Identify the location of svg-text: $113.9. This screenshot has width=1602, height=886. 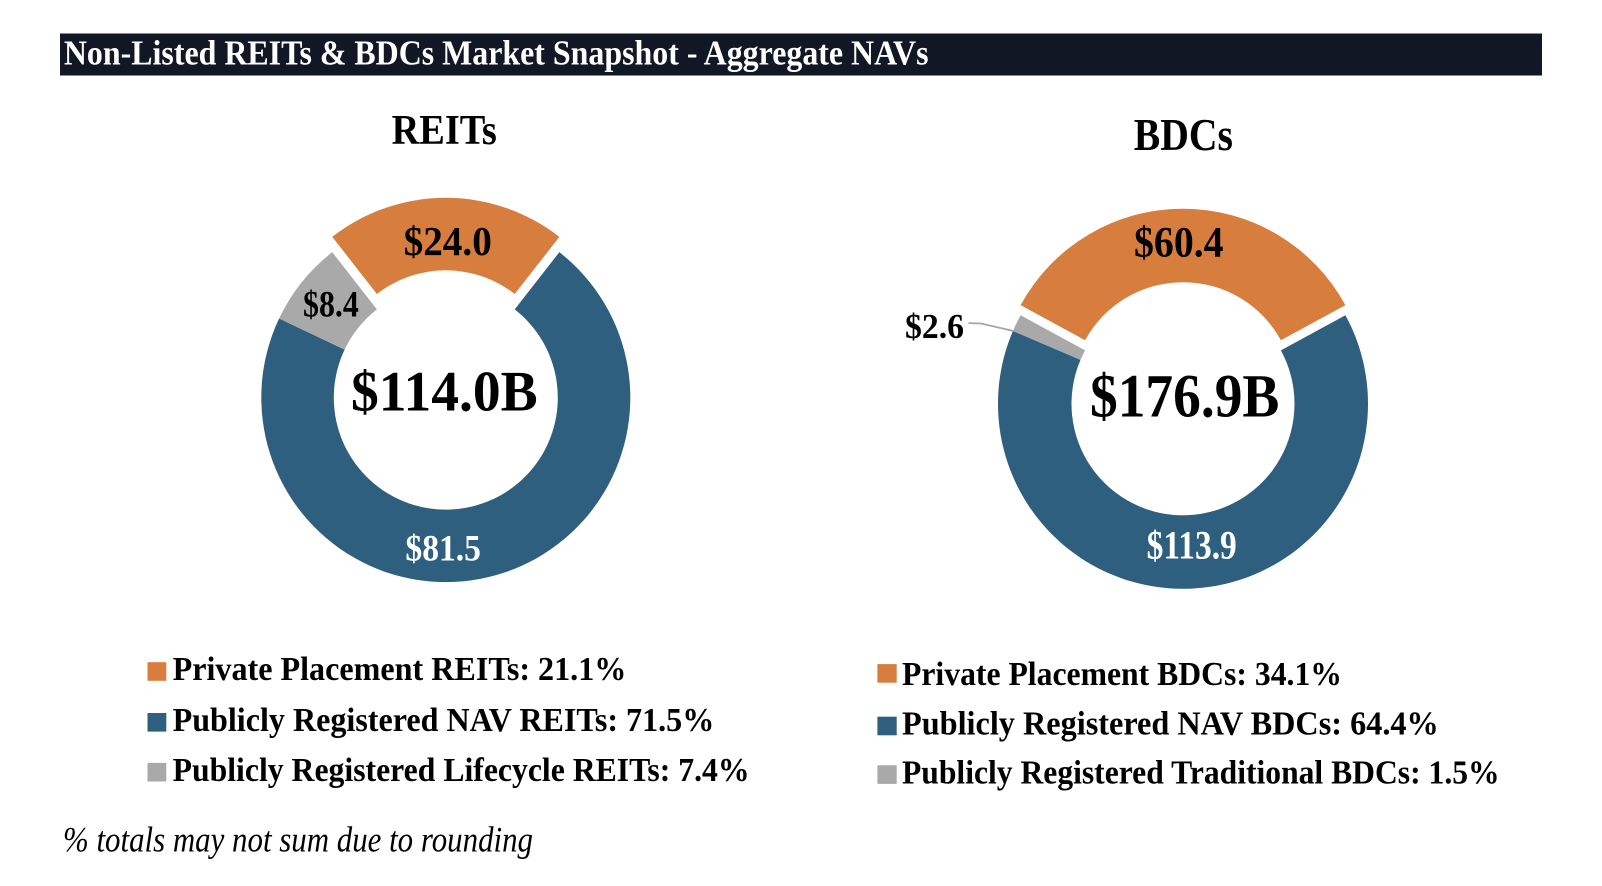
(1192, 545).